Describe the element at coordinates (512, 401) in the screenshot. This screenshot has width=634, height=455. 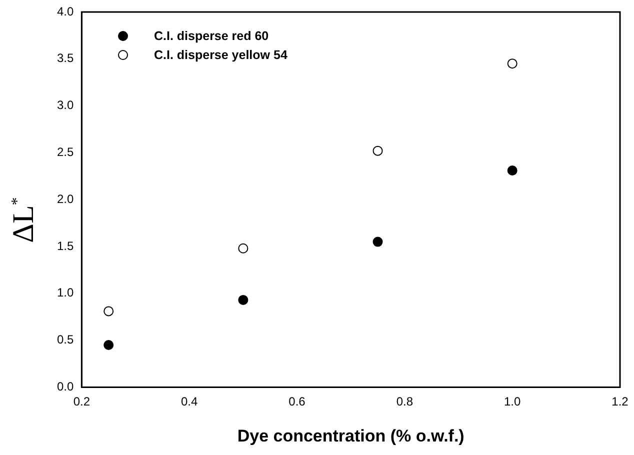
I see `x-tick-label: 1.0` at that location.